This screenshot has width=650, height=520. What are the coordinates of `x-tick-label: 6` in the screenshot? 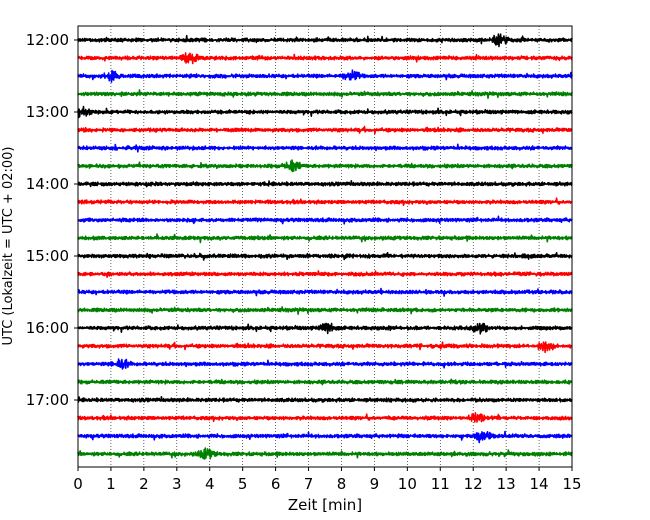 It's located at (276, 484).